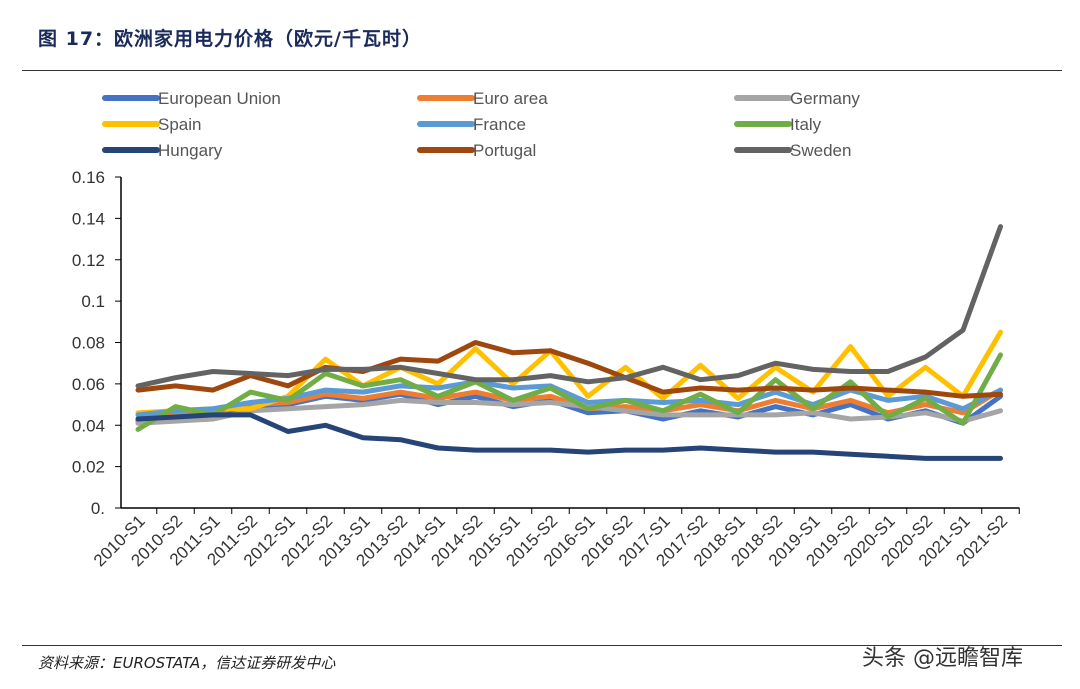  I want to click on legend-label: Portugal, so click(504, 150).